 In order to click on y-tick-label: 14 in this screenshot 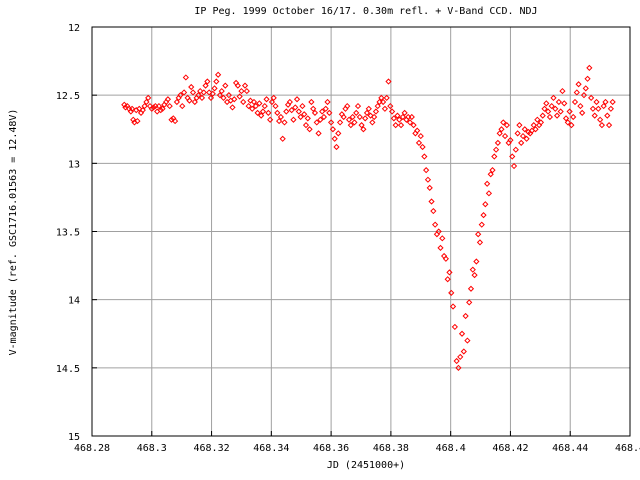, I will do `click(74, 301)`.